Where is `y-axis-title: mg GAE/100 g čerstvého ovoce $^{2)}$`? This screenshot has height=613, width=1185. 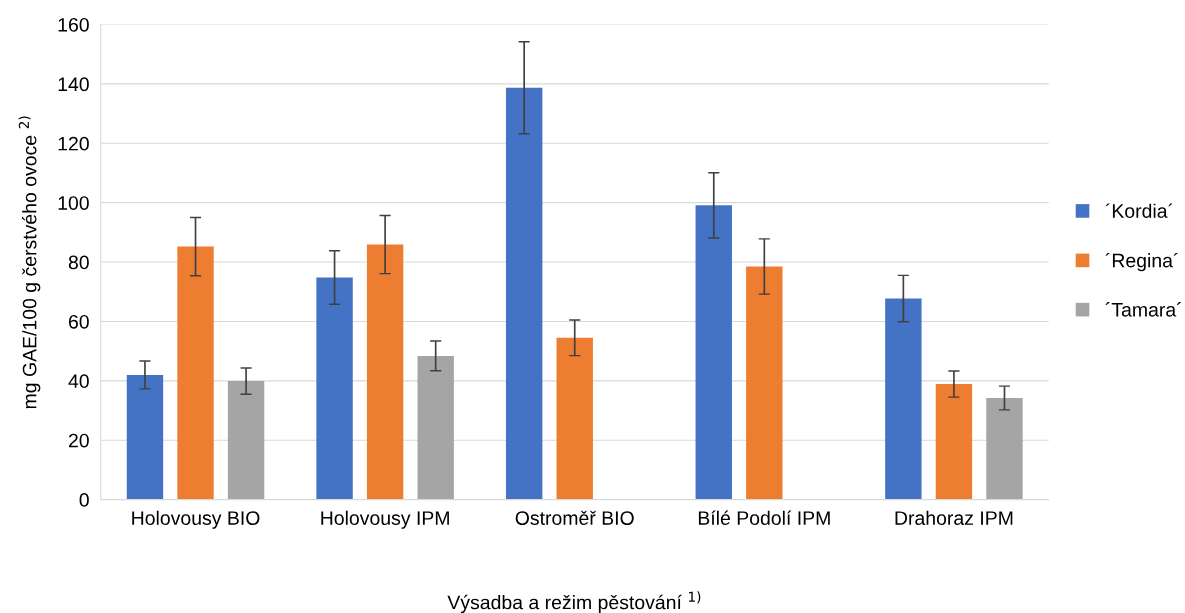
y-axis-title: mg GAE/100 g čerstvého ovoce $^{2)}$ is located at coordinates (29, 262).